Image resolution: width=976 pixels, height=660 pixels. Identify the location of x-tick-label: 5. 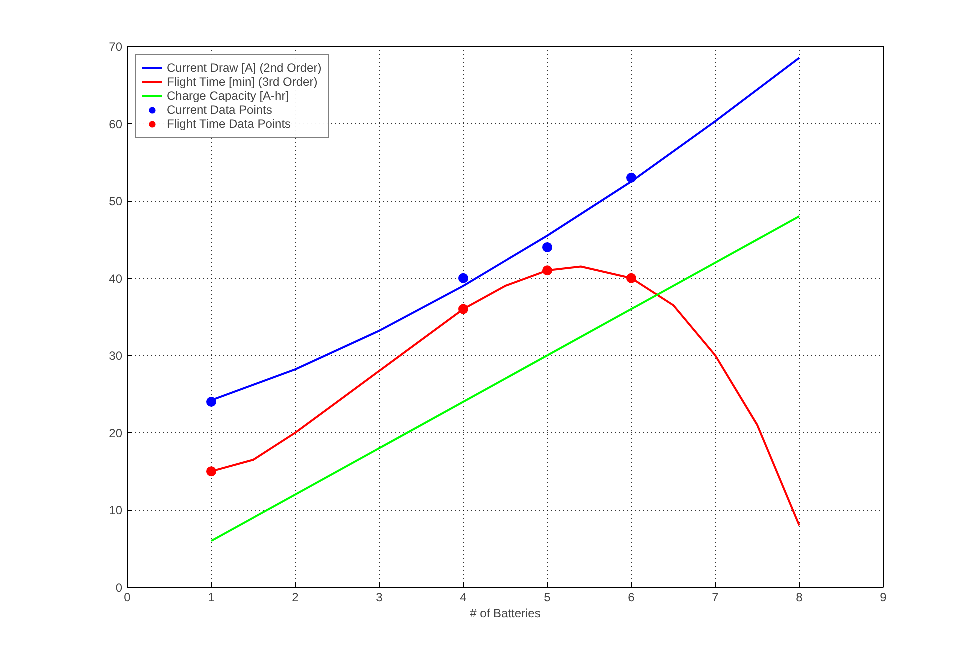
(548, 597).